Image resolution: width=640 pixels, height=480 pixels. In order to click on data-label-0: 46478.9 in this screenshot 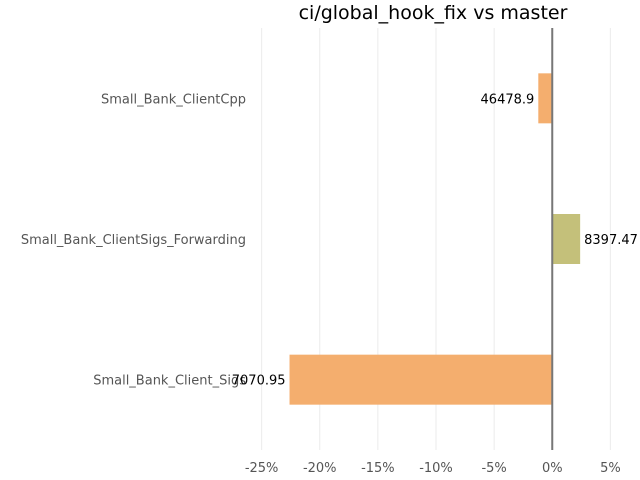, I will do `click(508, 99)`.